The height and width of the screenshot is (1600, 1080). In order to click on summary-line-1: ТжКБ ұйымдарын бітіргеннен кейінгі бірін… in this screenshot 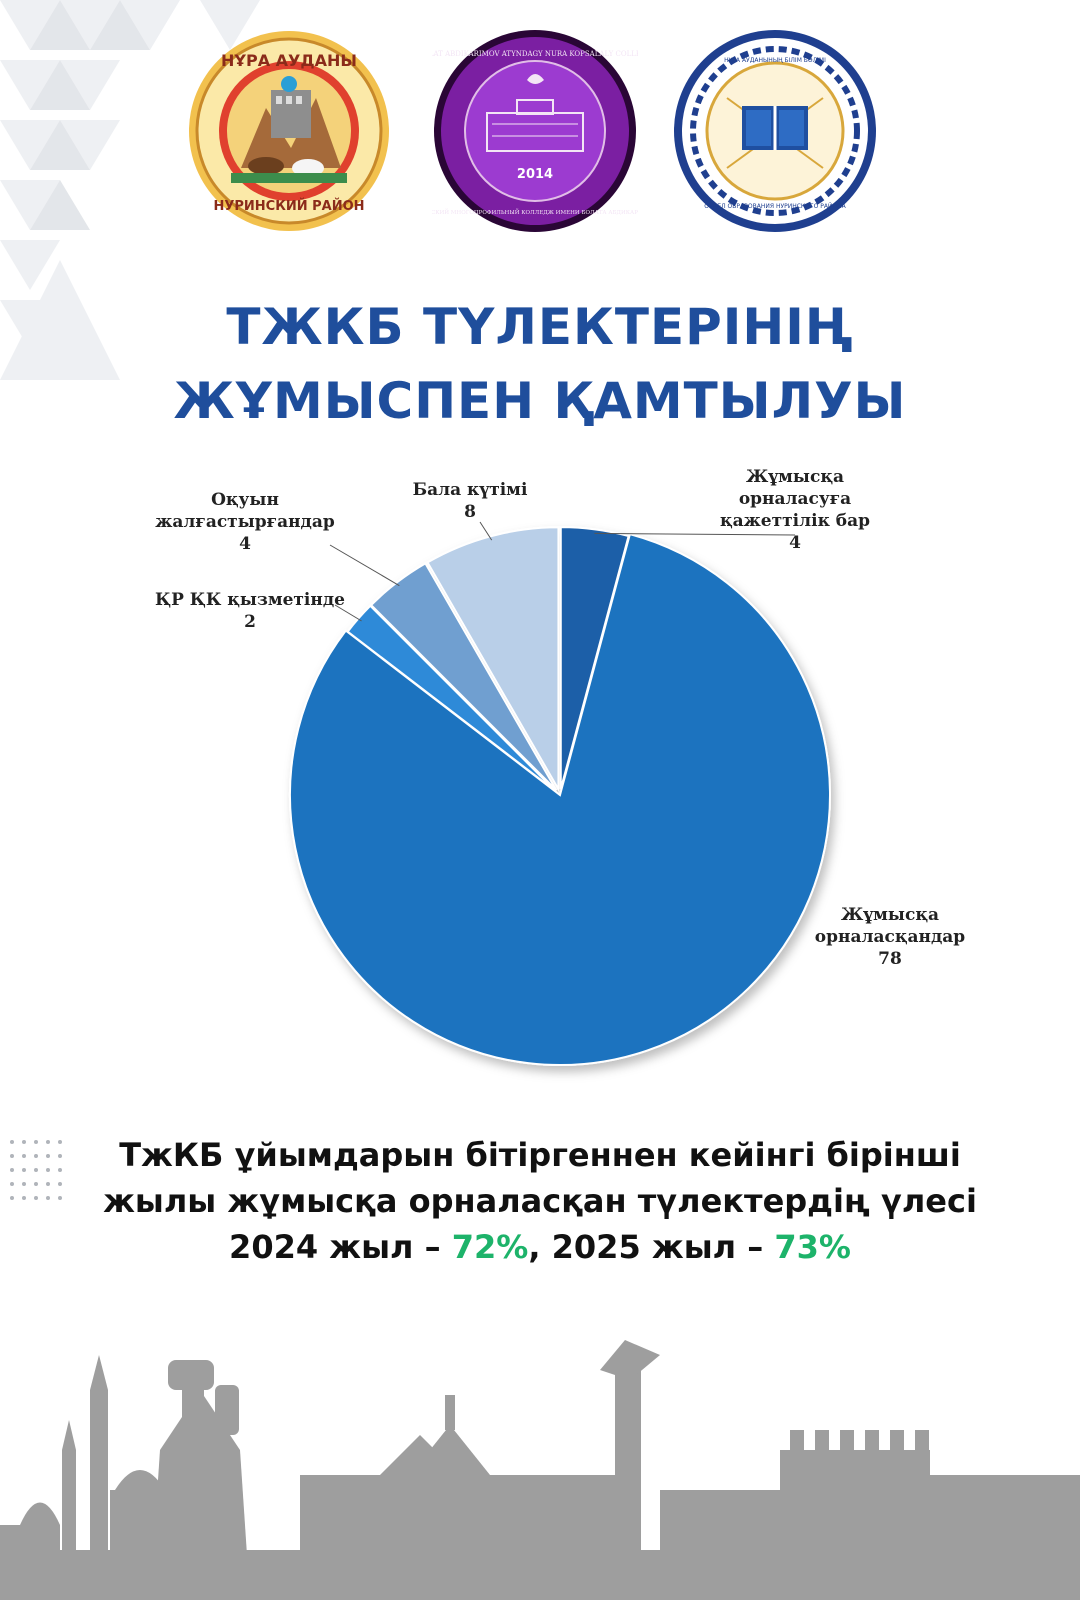, I will do `click(540, 1155)`.